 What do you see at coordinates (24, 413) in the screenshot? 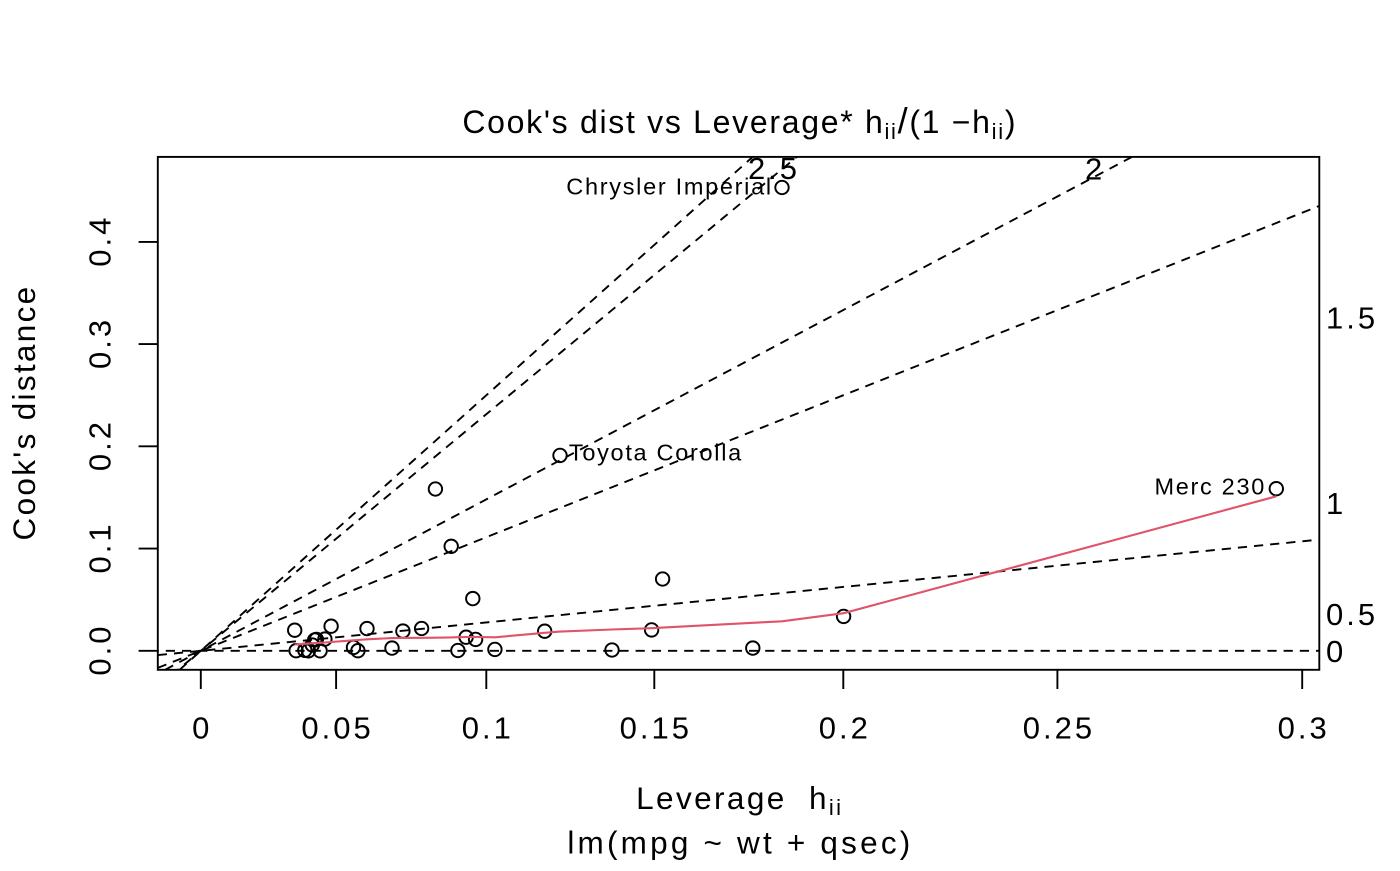
I see `svg-text: Cook's distance` at bounding box center [24, 413].